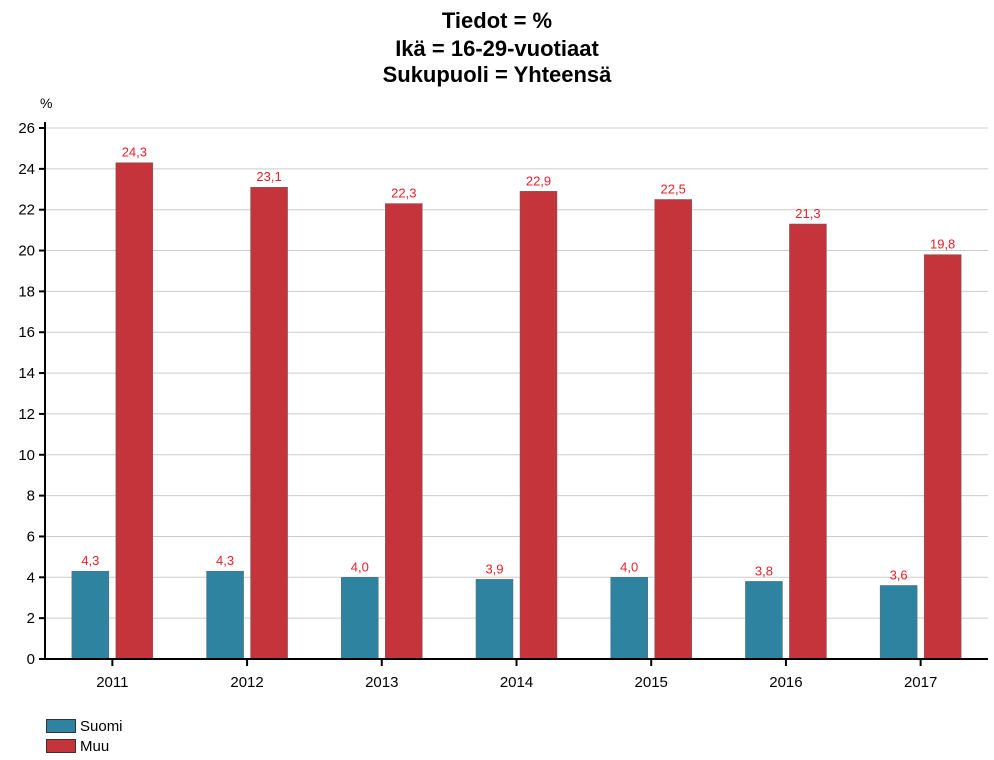  What do you see at coordinates (497, 74) in the screenshot?
I see `chart-title-line-3: Sukupuoli = Yhteensä` at bounding box center [497, 74].